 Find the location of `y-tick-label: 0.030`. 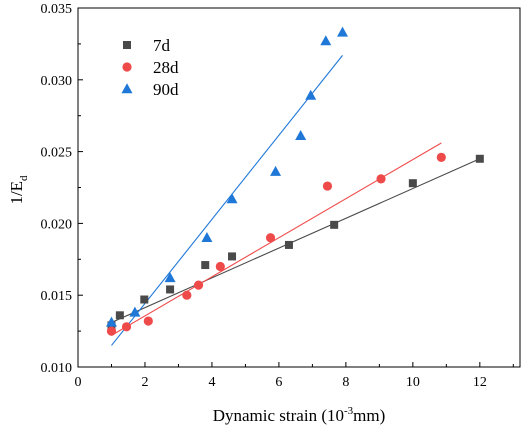

y-tick-label: 0.030 is located at coordinates (57, 81).